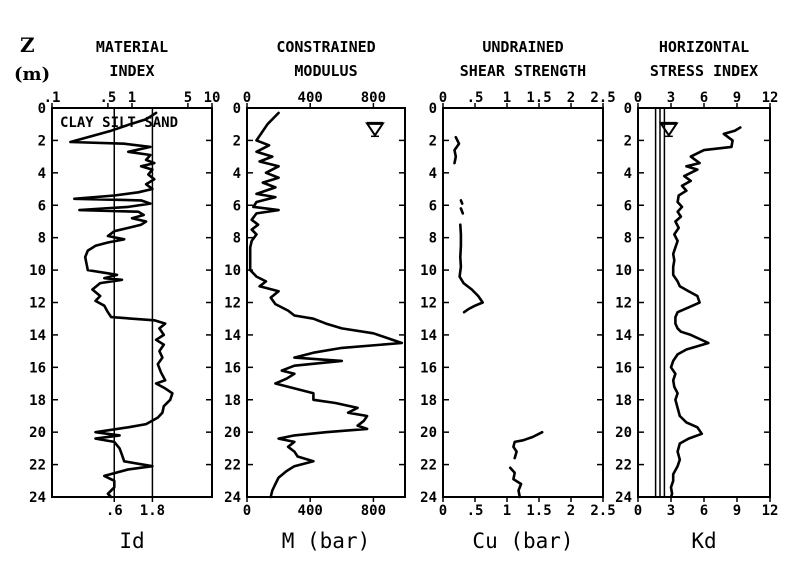 The height and width of the screenshot is (579, 800). I want to click on bottom-tick-label: .5, so click(475, 511).